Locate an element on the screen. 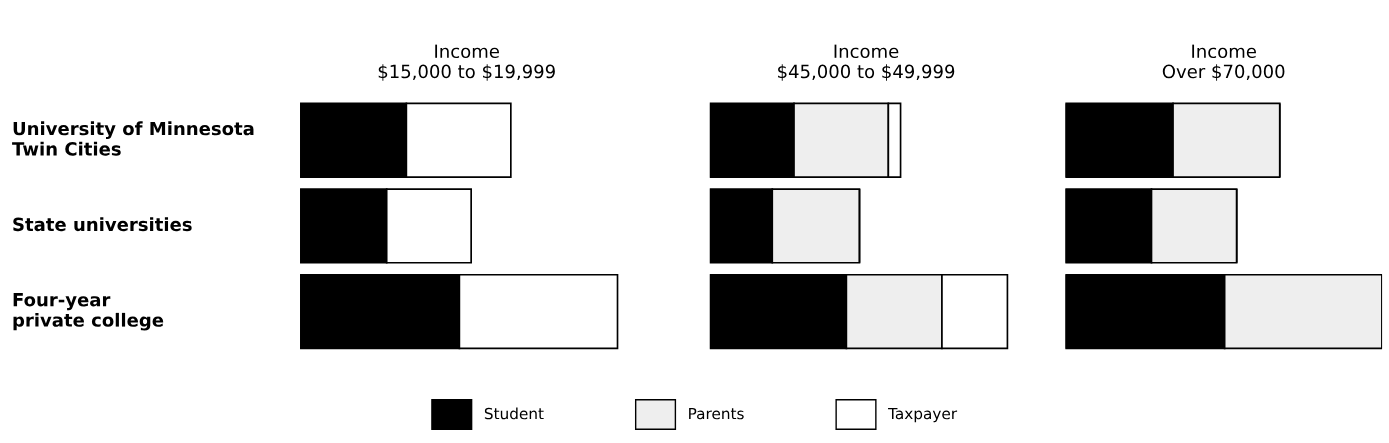 This screenshot has width=1389, height=443. y-tick-label: University of Minnesota Twin Cities is located at coordinates (133, 138).